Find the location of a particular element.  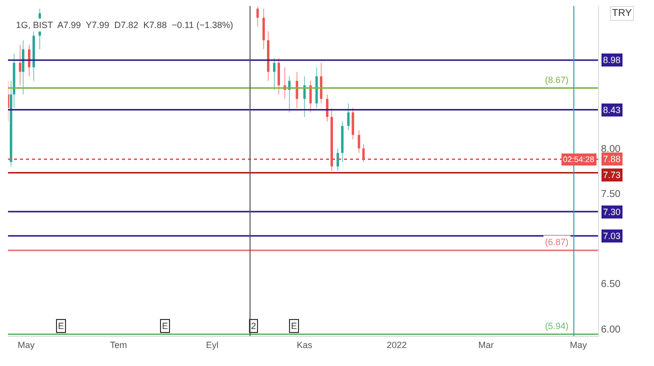

ref-line-label: (5.94) is located at coordinates (557, 326).